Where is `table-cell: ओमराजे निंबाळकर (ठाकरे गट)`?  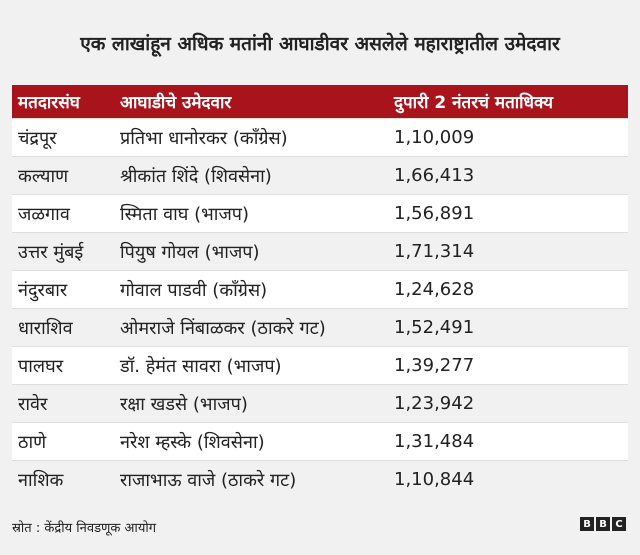
table-cell: ओमराजे निंबाळकर (ठाकरे गट) is located at coordinates (251, 327).